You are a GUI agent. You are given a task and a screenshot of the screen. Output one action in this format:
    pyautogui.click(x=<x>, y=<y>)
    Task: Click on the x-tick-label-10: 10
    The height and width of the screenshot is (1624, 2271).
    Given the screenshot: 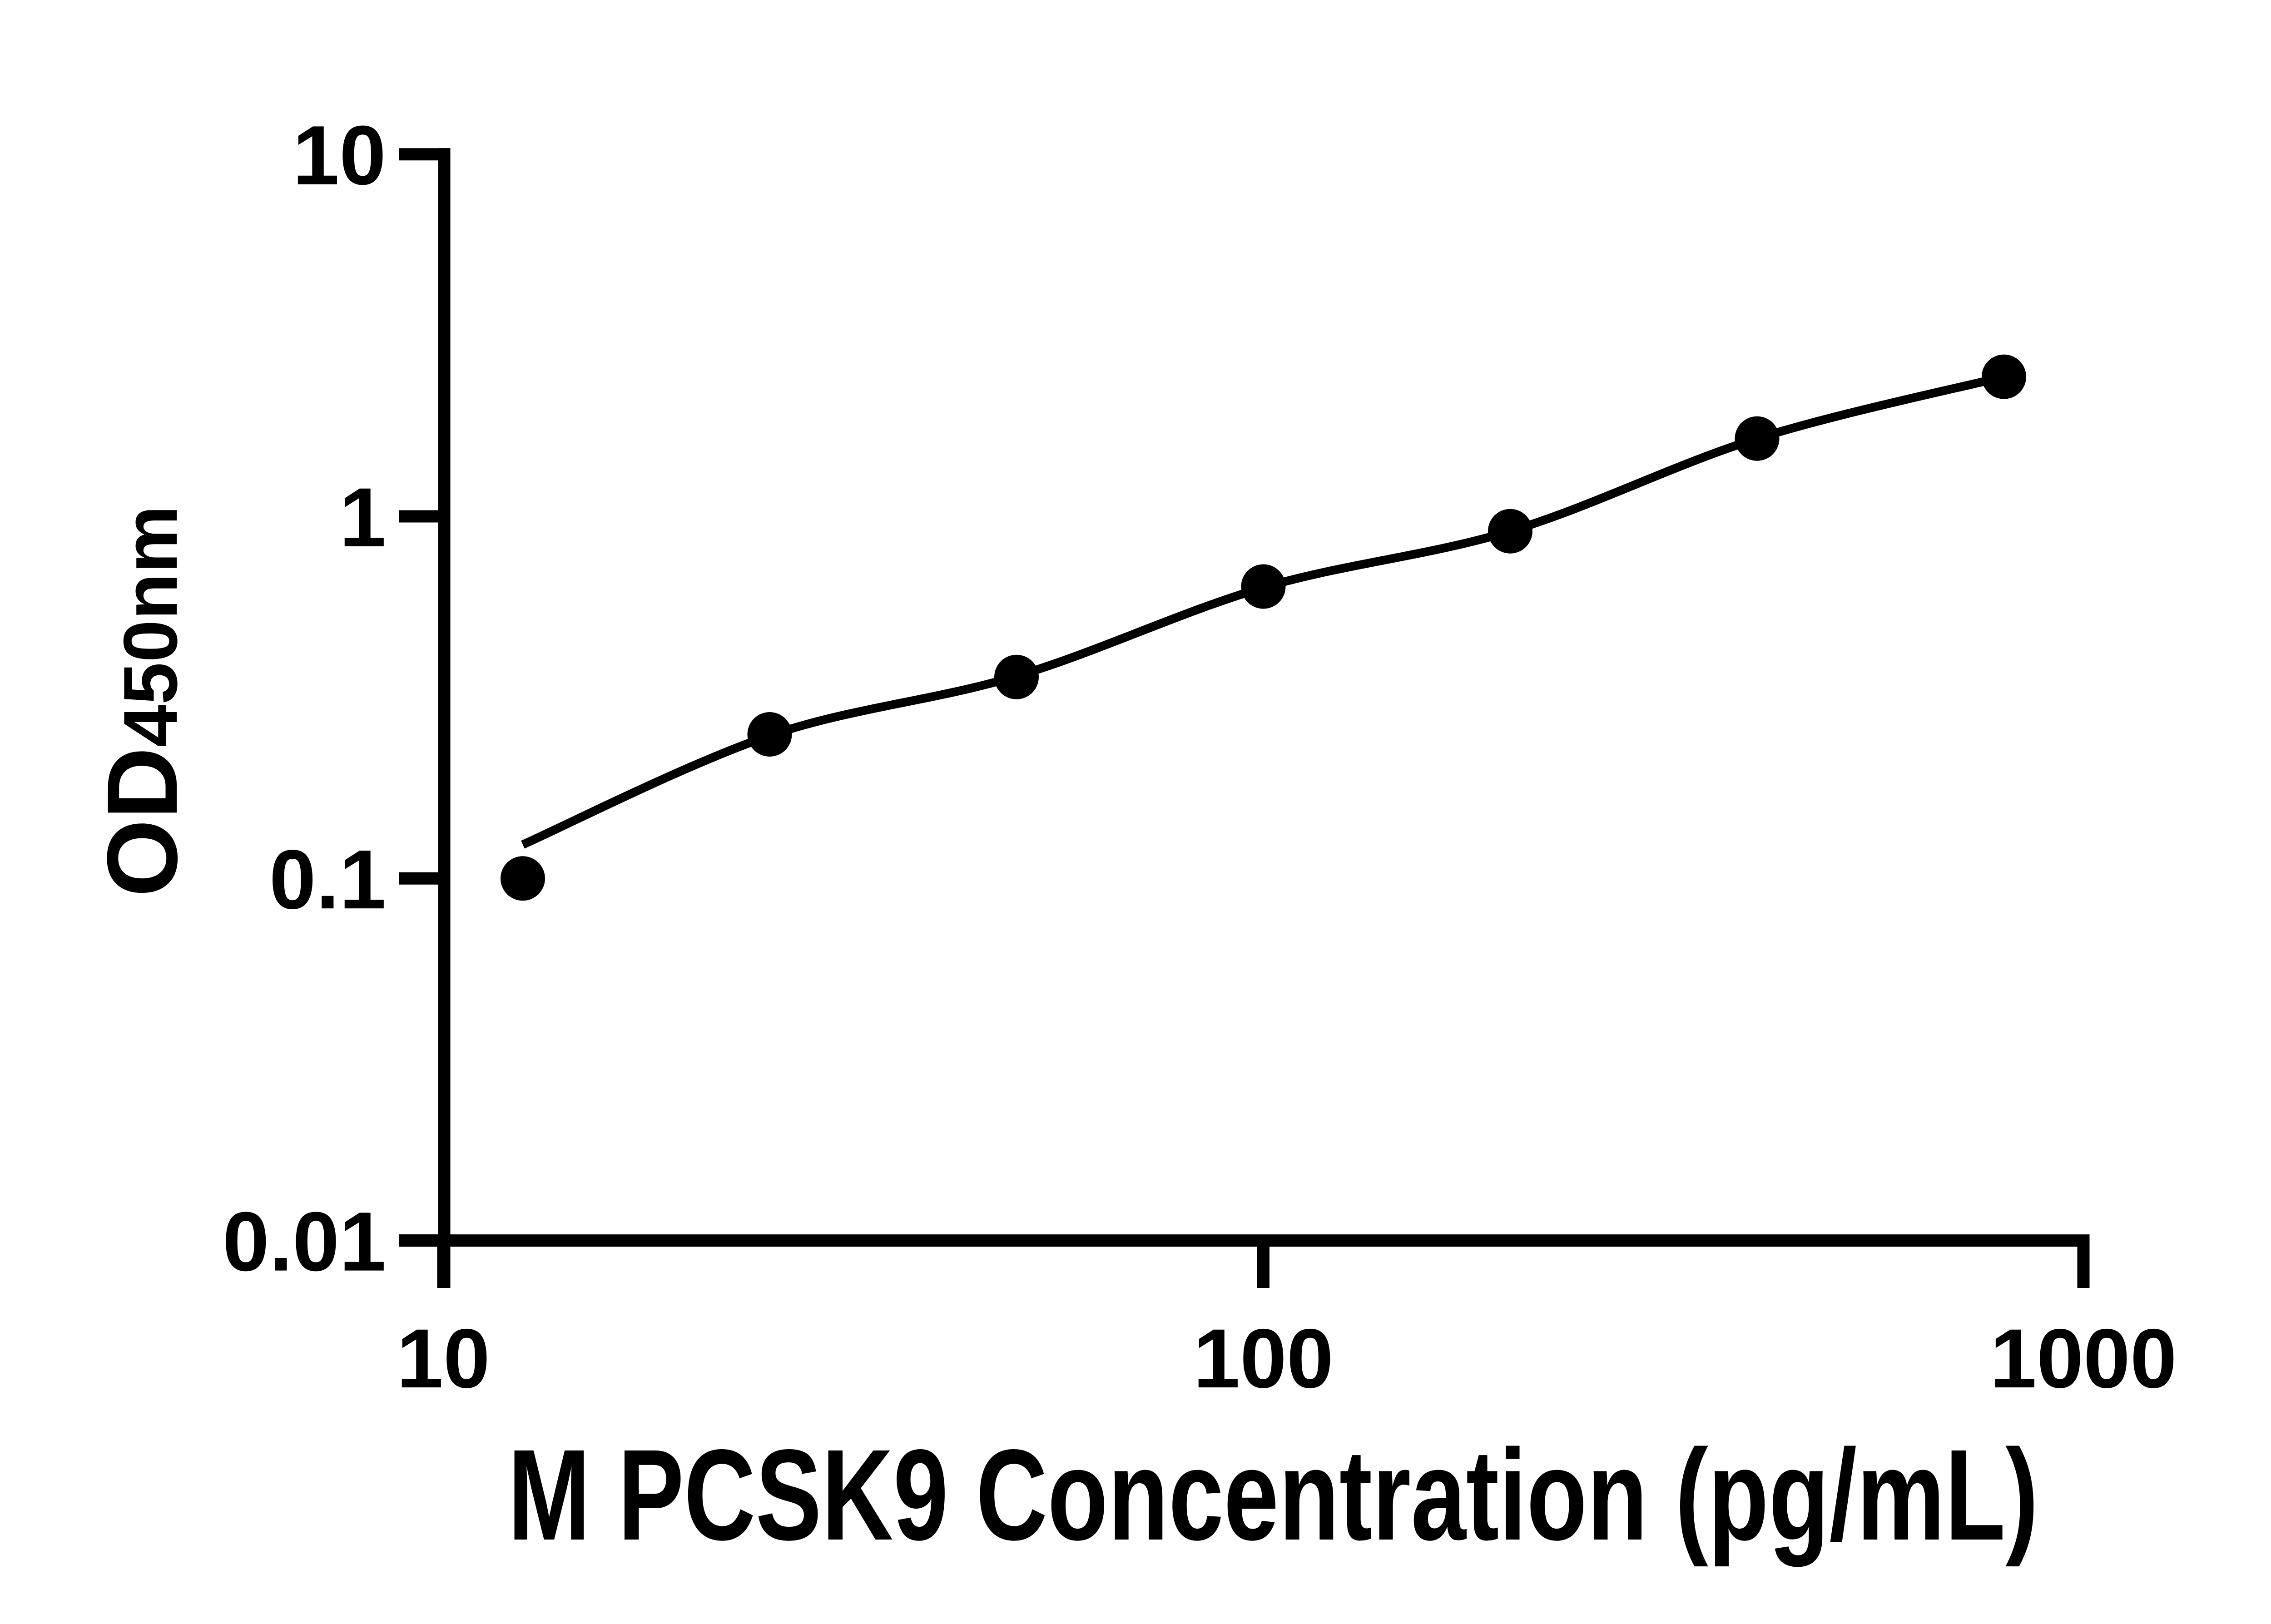 What is the action you would take?
    pyautogui.click(x=443, y=1359)
    